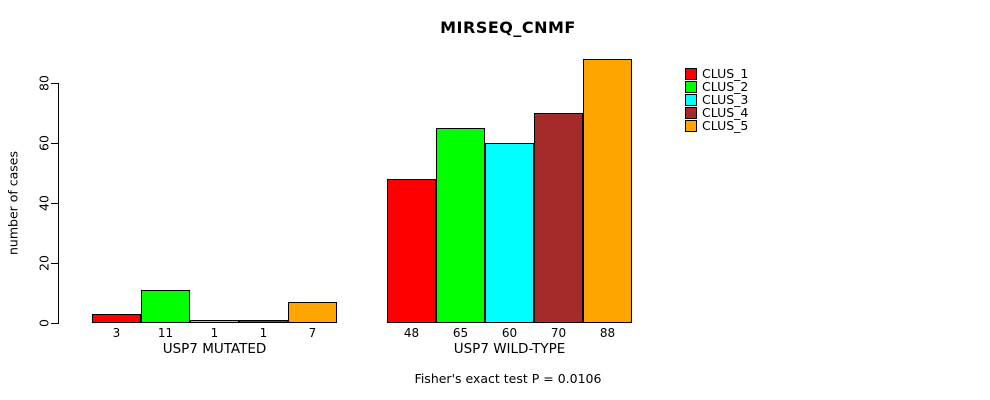  I want to click on bar-value-label: 11, so click(165, 333).